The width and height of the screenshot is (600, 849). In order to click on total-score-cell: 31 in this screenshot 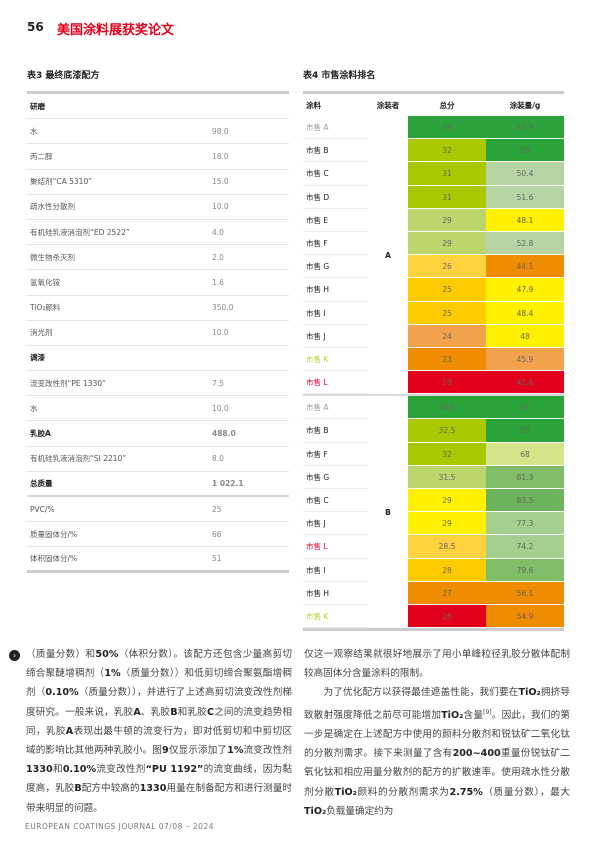, I will do `click(447, 196)`.